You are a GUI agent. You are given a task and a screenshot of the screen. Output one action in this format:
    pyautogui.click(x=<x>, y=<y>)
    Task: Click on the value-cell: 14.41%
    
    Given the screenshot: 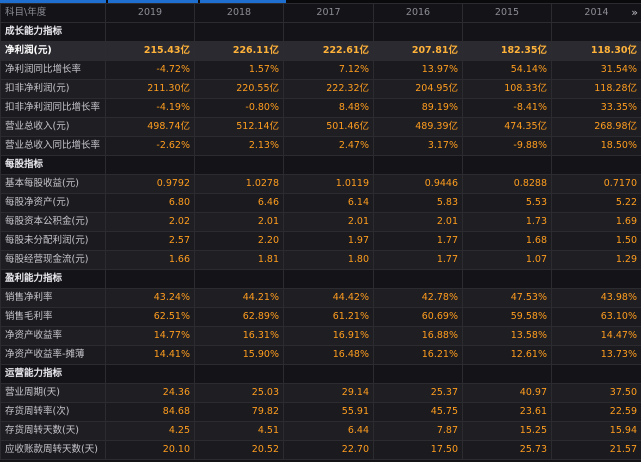 What is the action you would take?
    pyautogui.click(x=150, y=355)
    